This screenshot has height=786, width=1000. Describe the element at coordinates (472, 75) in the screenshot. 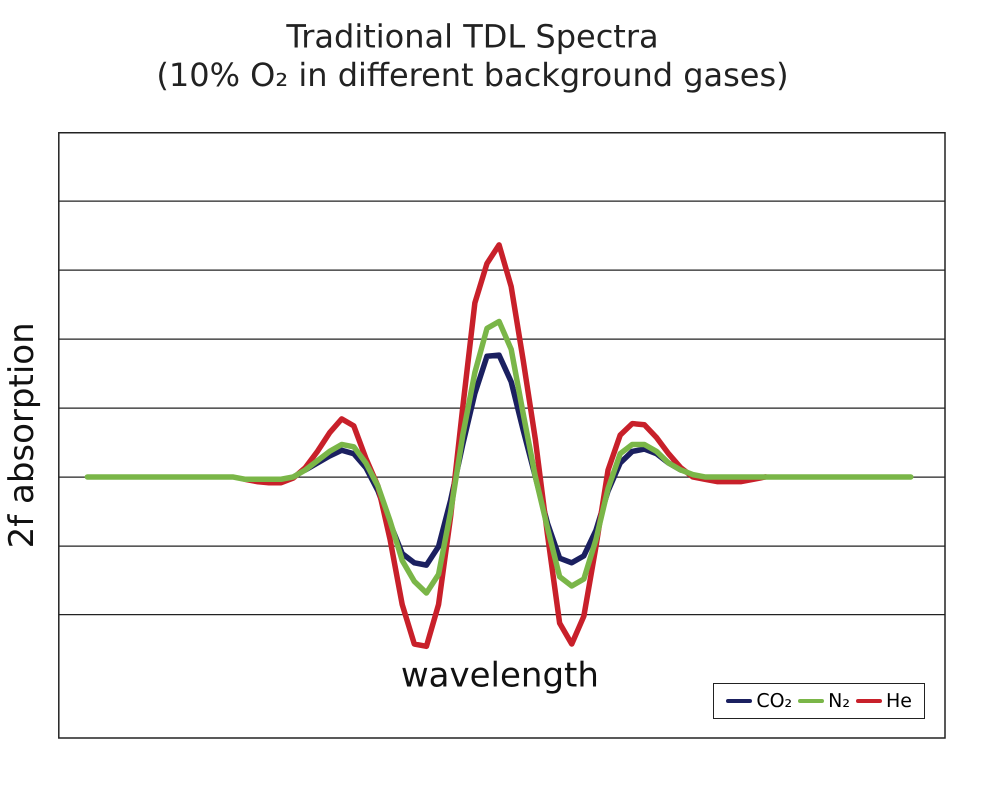

I see `chart-subtitle: (10% O₂ in different background gases)` at that location.